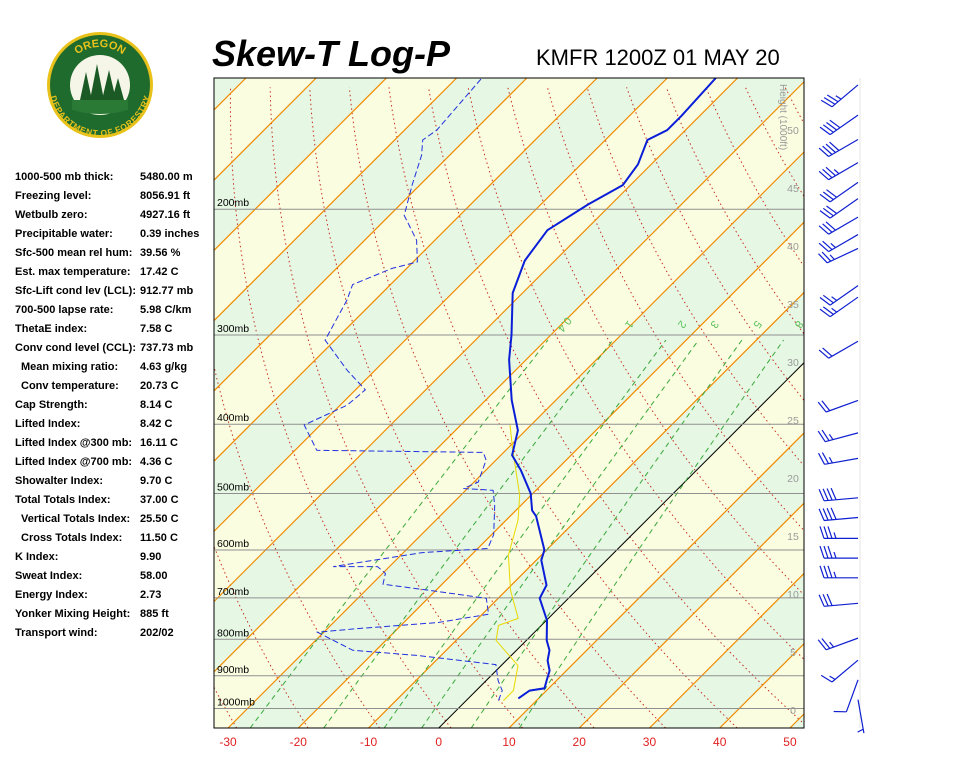 The width and height of the screenshot is (960, 768). Describe the element at coordinates (509, 742) in the screenshot. I see `x-tick-label: 10` at that location.